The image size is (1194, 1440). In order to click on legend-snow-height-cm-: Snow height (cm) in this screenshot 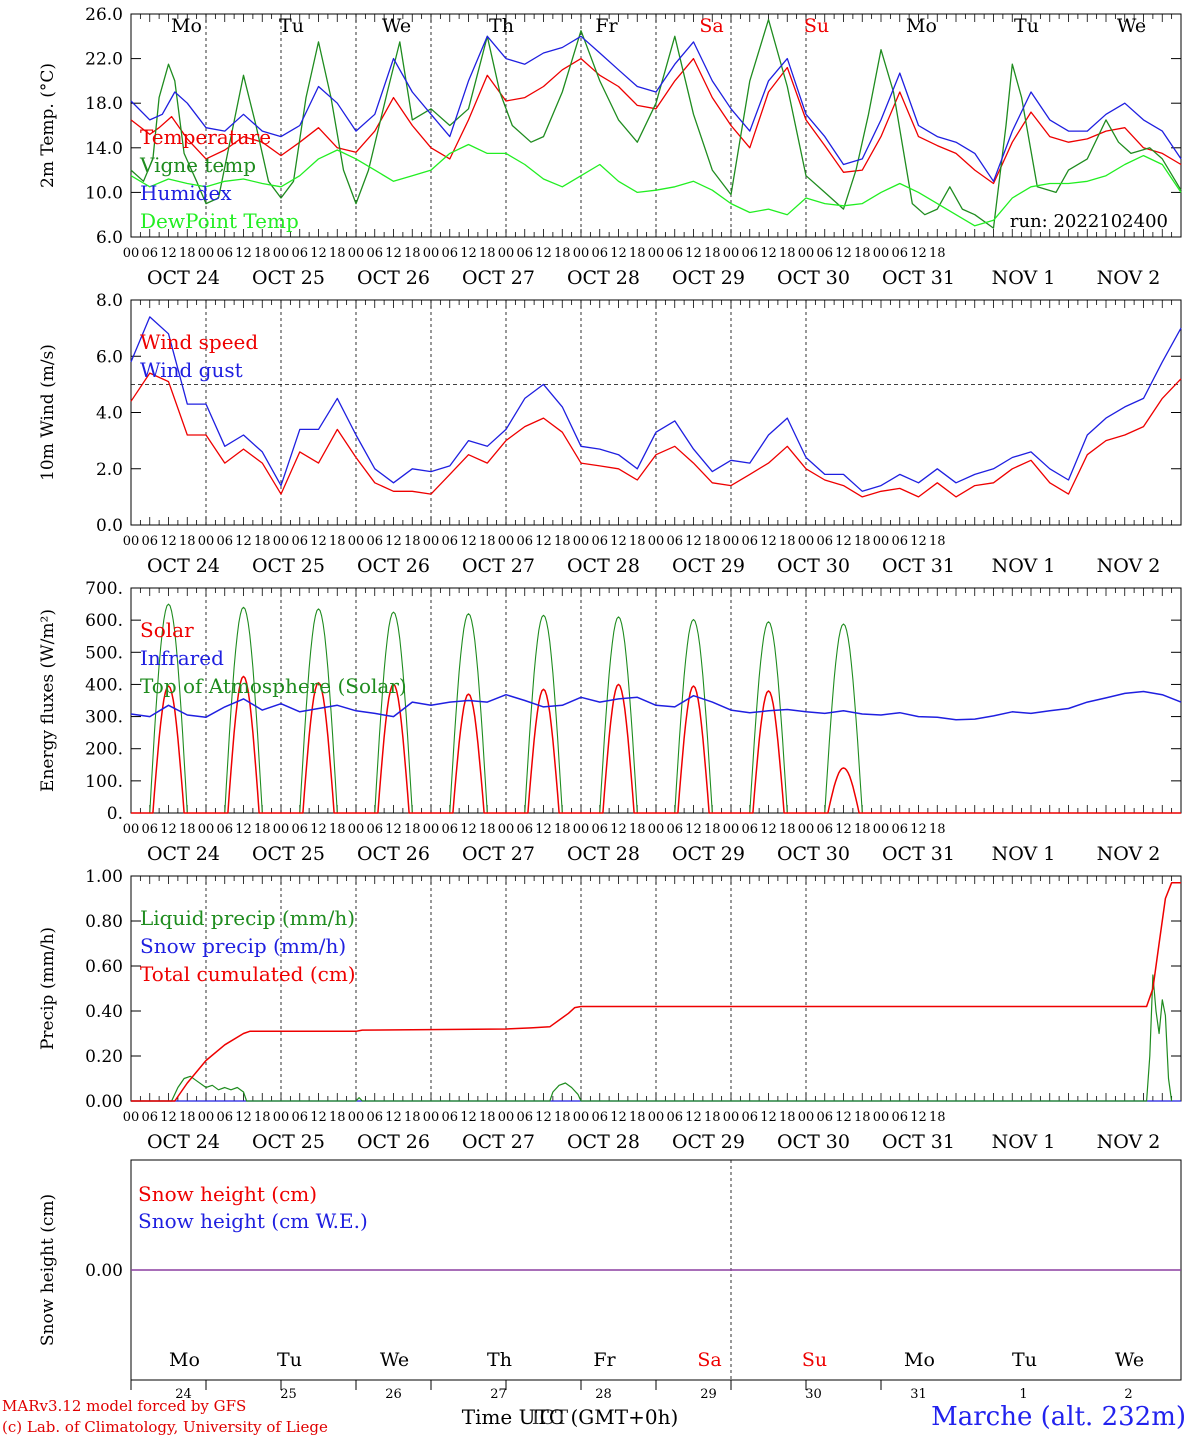, I will do `click(227, 1194)`.